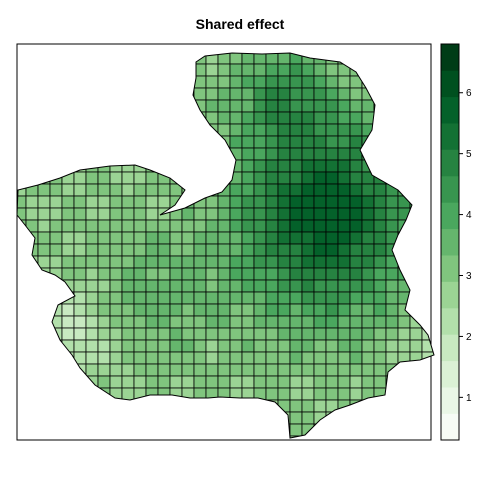  What do you see at coordinates (469, 215) in the screenshot?
I see `legend-tick-label: 4` at bounding box center [469, 215].